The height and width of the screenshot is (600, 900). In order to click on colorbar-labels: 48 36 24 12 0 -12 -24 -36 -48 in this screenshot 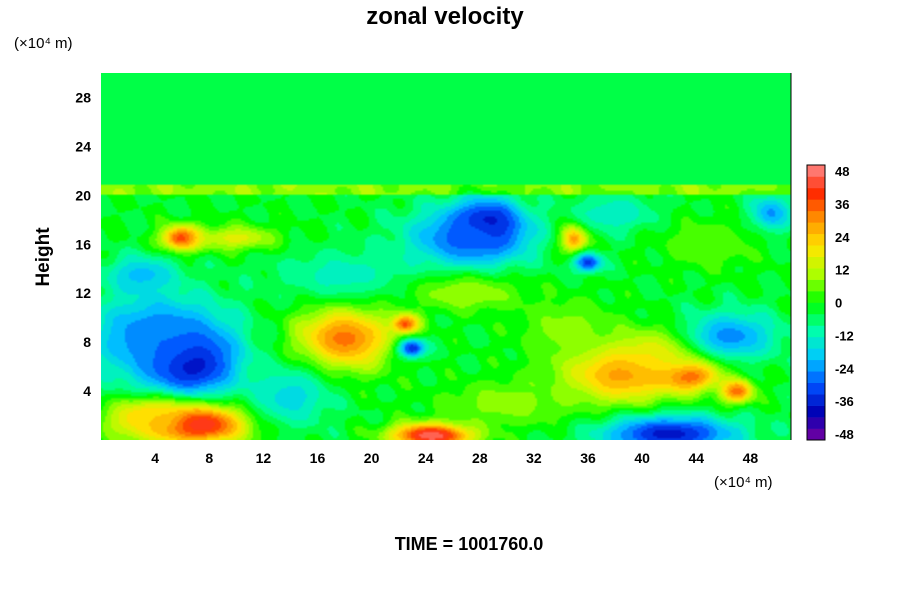, I will do `click(845, 303)`.